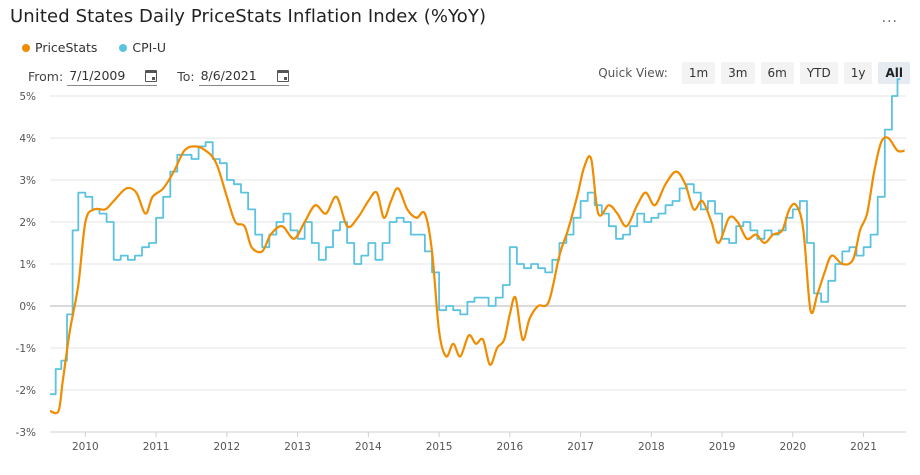  Describe the element at coordinates (439, 447) in the screenshot. I see `x-tick-label: 2015` at that location.